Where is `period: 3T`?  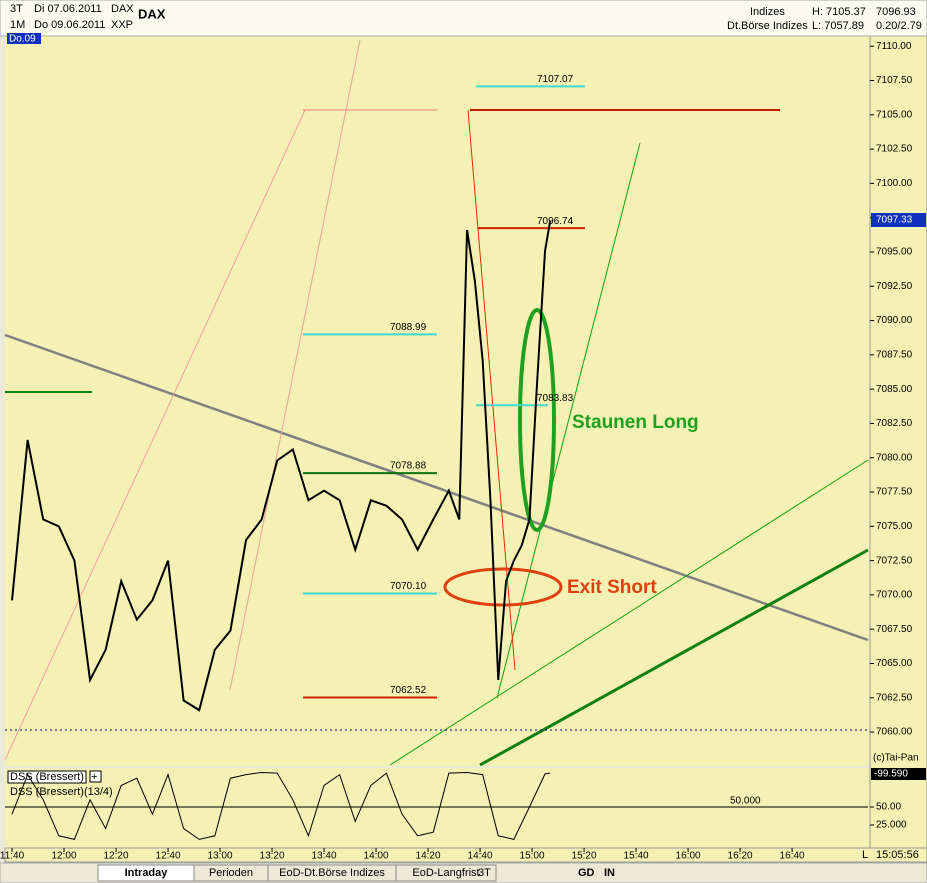
period: 3T is located at coordinates (16, 9).